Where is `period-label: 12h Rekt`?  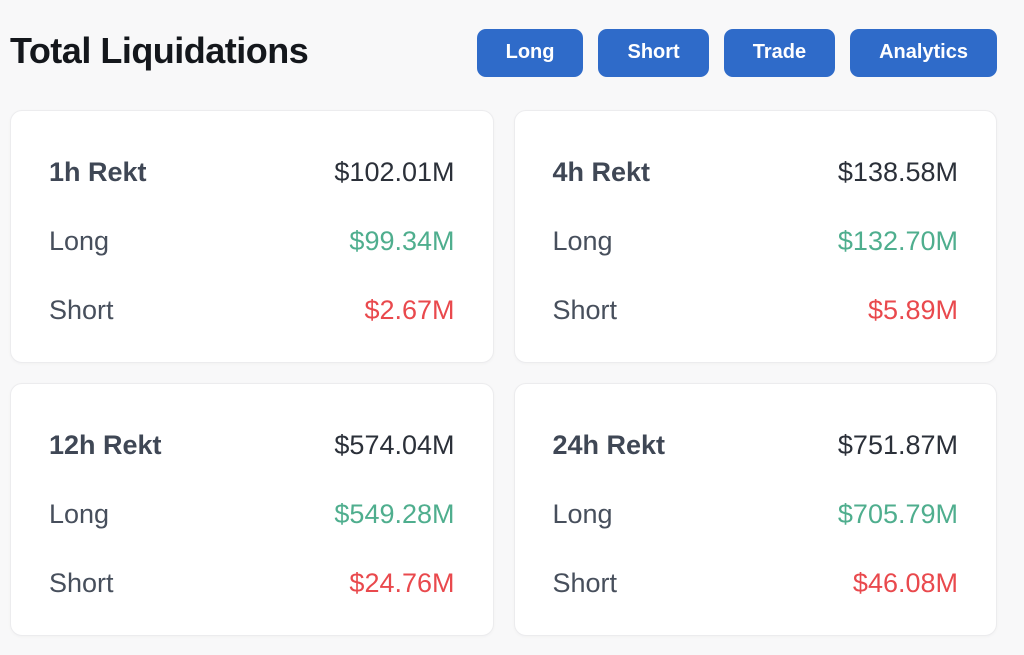
period-label: 12h Rekt is located at coordinates (105, 445).